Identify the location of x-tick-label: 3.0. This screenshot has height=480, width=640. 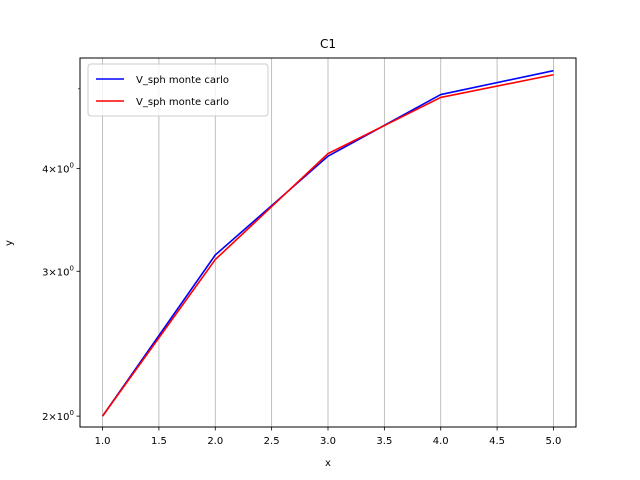
(328, 441).